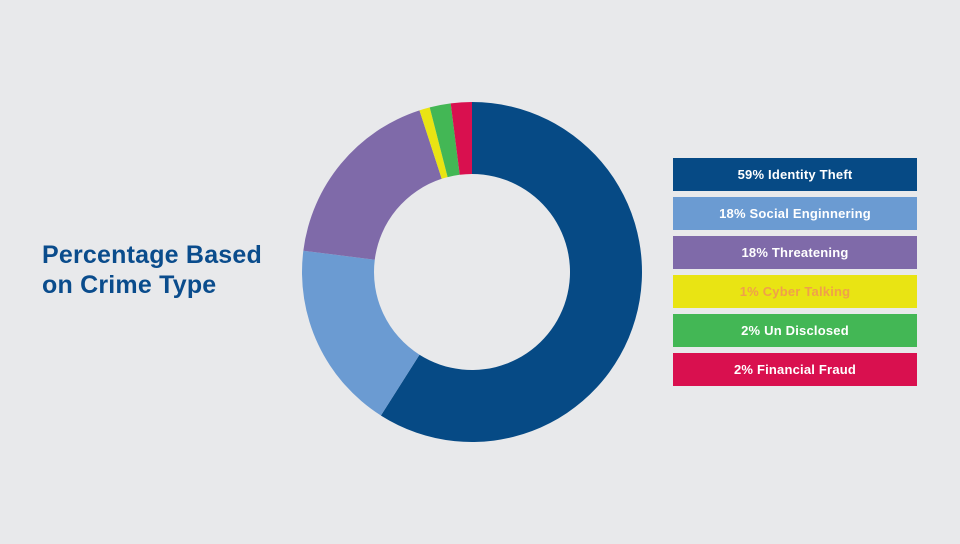  What do you see at coordinates (795, 174) in the screenshot?
I see `legend-item-identity-theft: 59% Identity Theft` at bounding box center [795, 174].